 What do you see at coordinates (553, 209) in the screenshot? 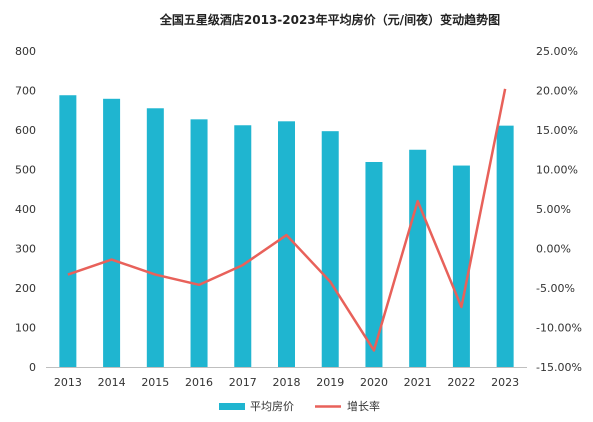
I see `right-tick-label: 5.00%` at bounding box center [553, 209].